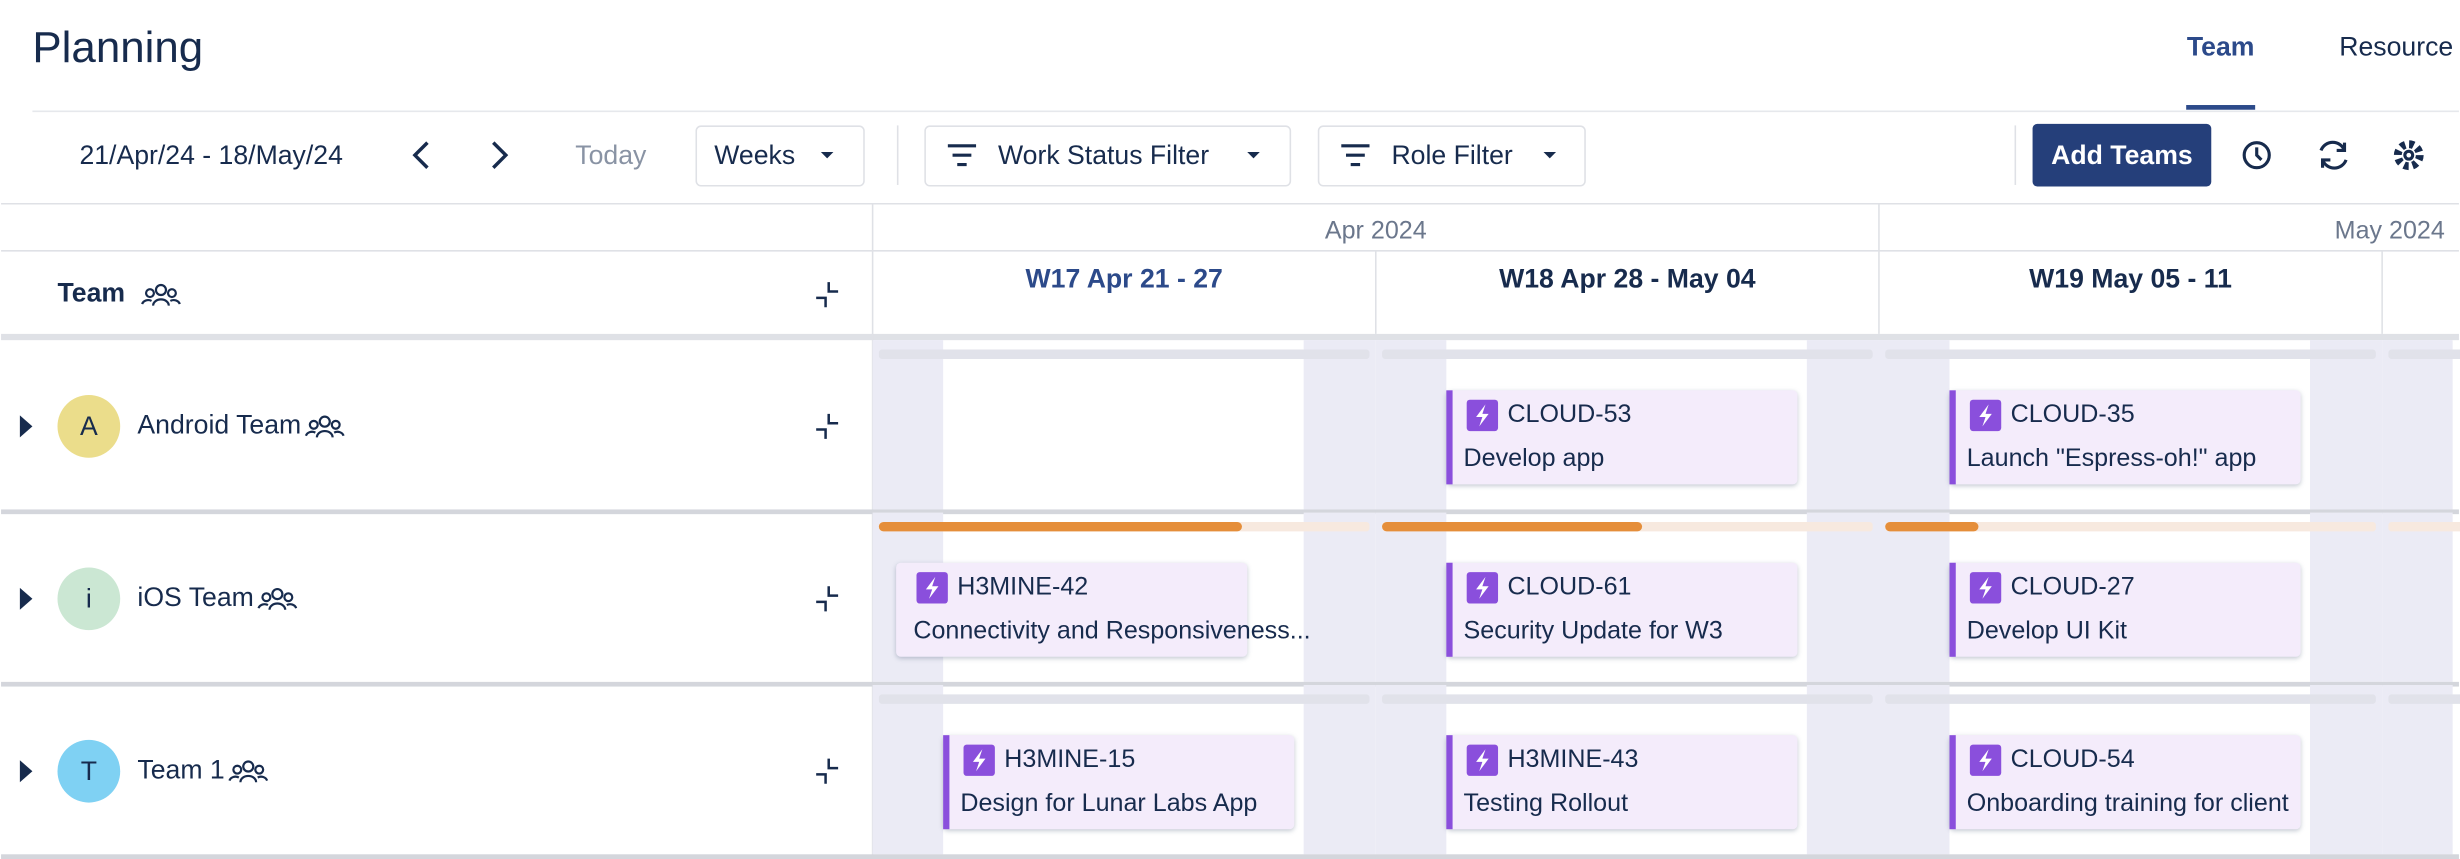  I want to click on card-summary: Launch "Espress-oh!" app, so click(2112, 458).